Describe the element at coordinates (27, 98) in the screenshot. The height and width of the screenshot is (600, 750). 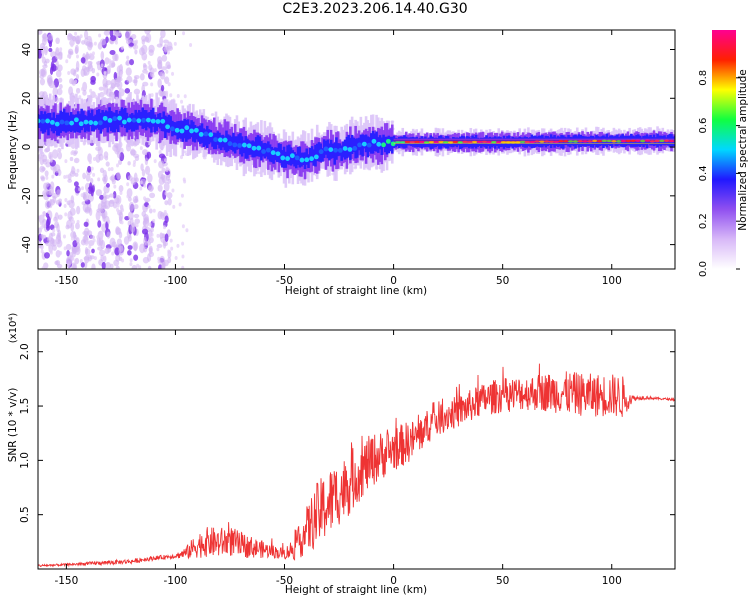
I see `spectrogram-y-tick-label: 20` at that location.